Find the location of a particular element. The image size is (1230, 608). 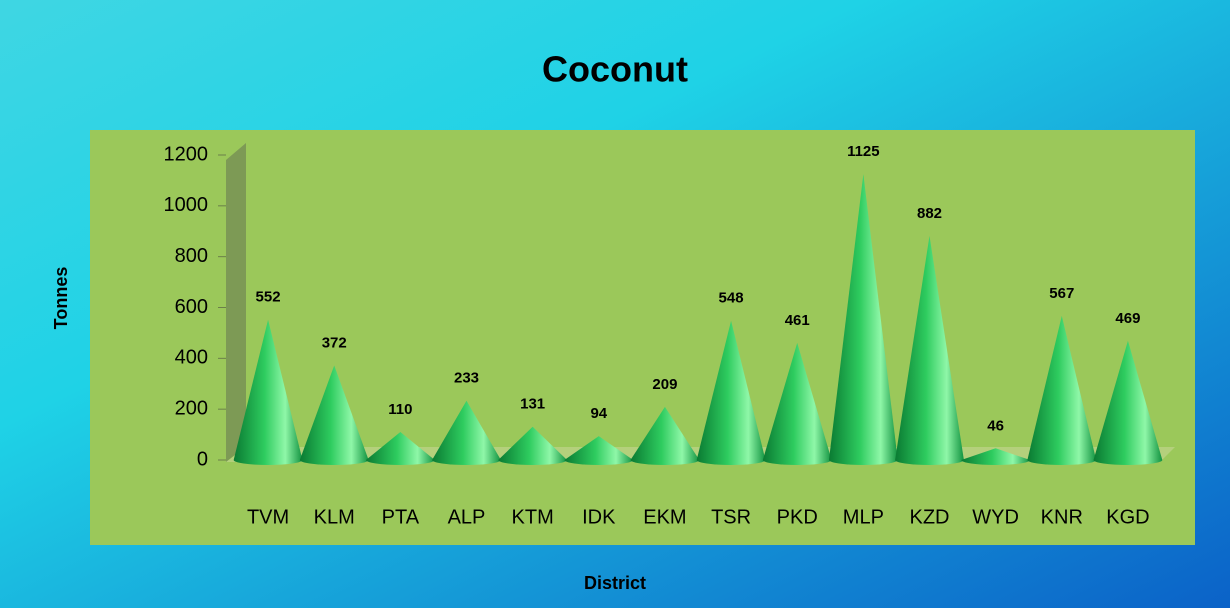

x-tick-label: KLM is located at coordinates (334, 517).